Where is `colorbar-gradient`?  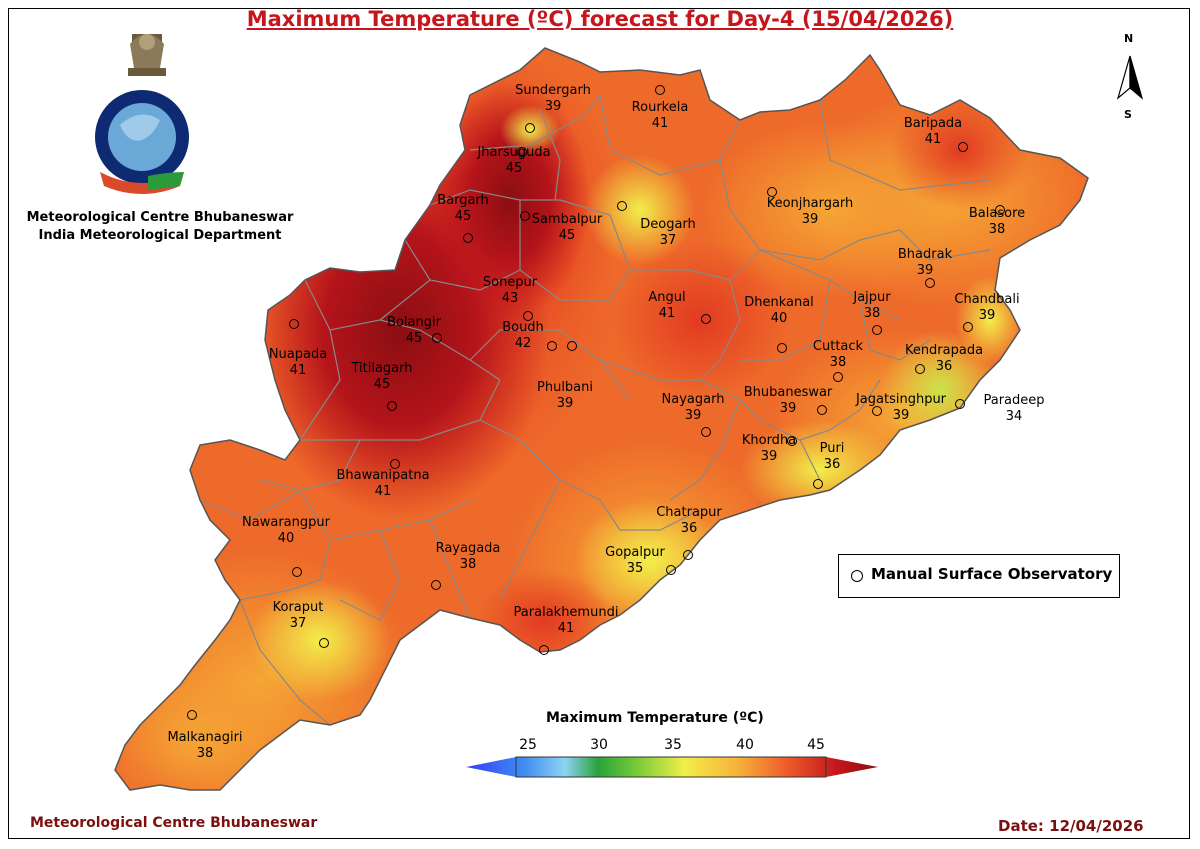
colorbar-gradient is located at coordinates (672, 767).